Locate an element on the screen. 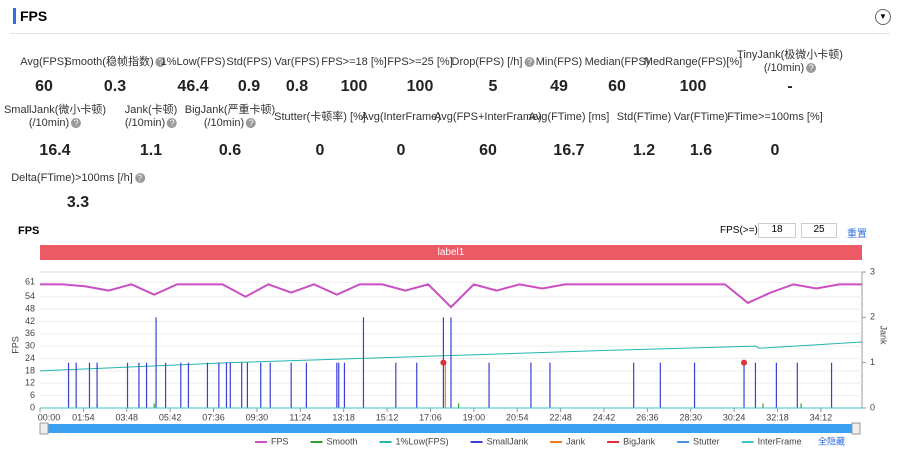 This screenshot has height=449, width=900. stat-label: BigJank(严重卡顿) (/10min)? is located at coordinates (230, 117).